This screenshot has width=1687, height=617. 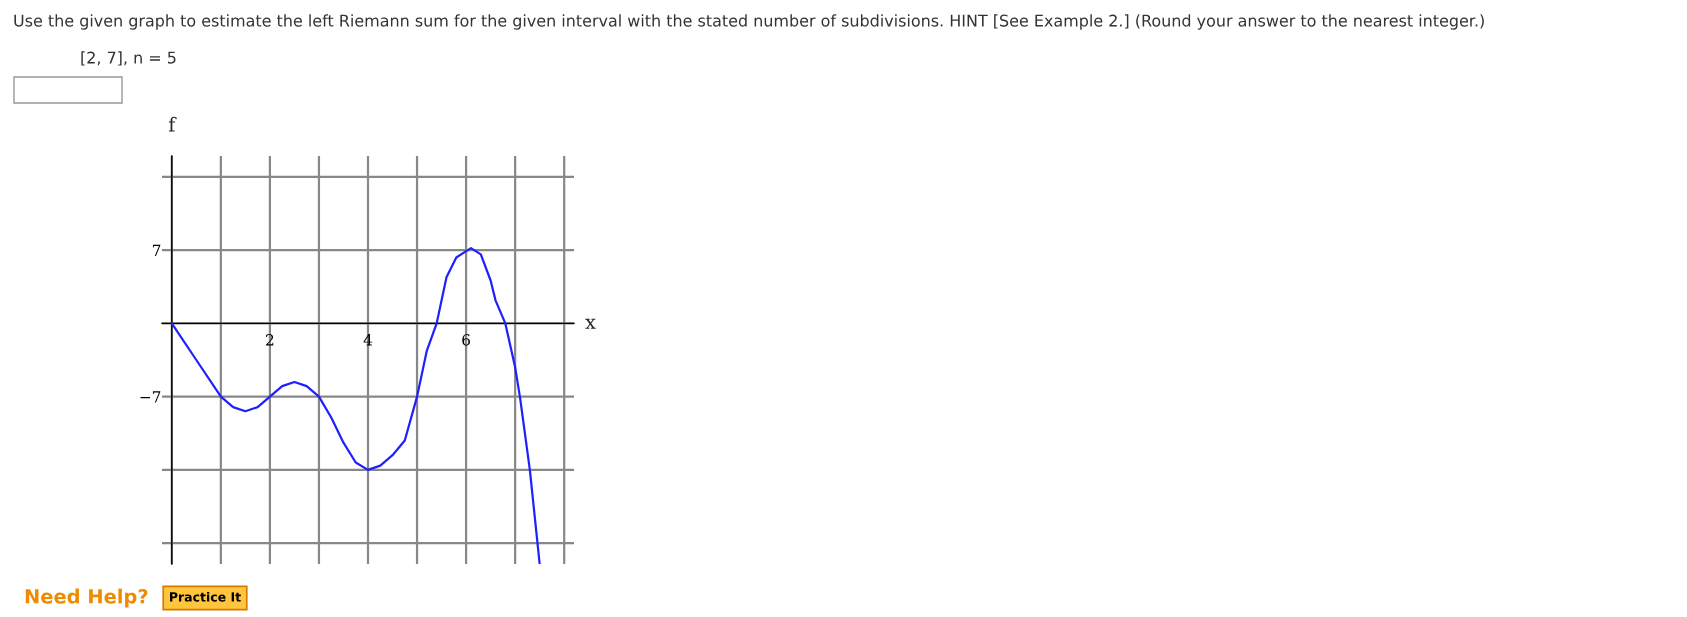 What do you see at coordinates (355, 405) in the screenshot?
I see `line-series` at bounding box center [355, 405].